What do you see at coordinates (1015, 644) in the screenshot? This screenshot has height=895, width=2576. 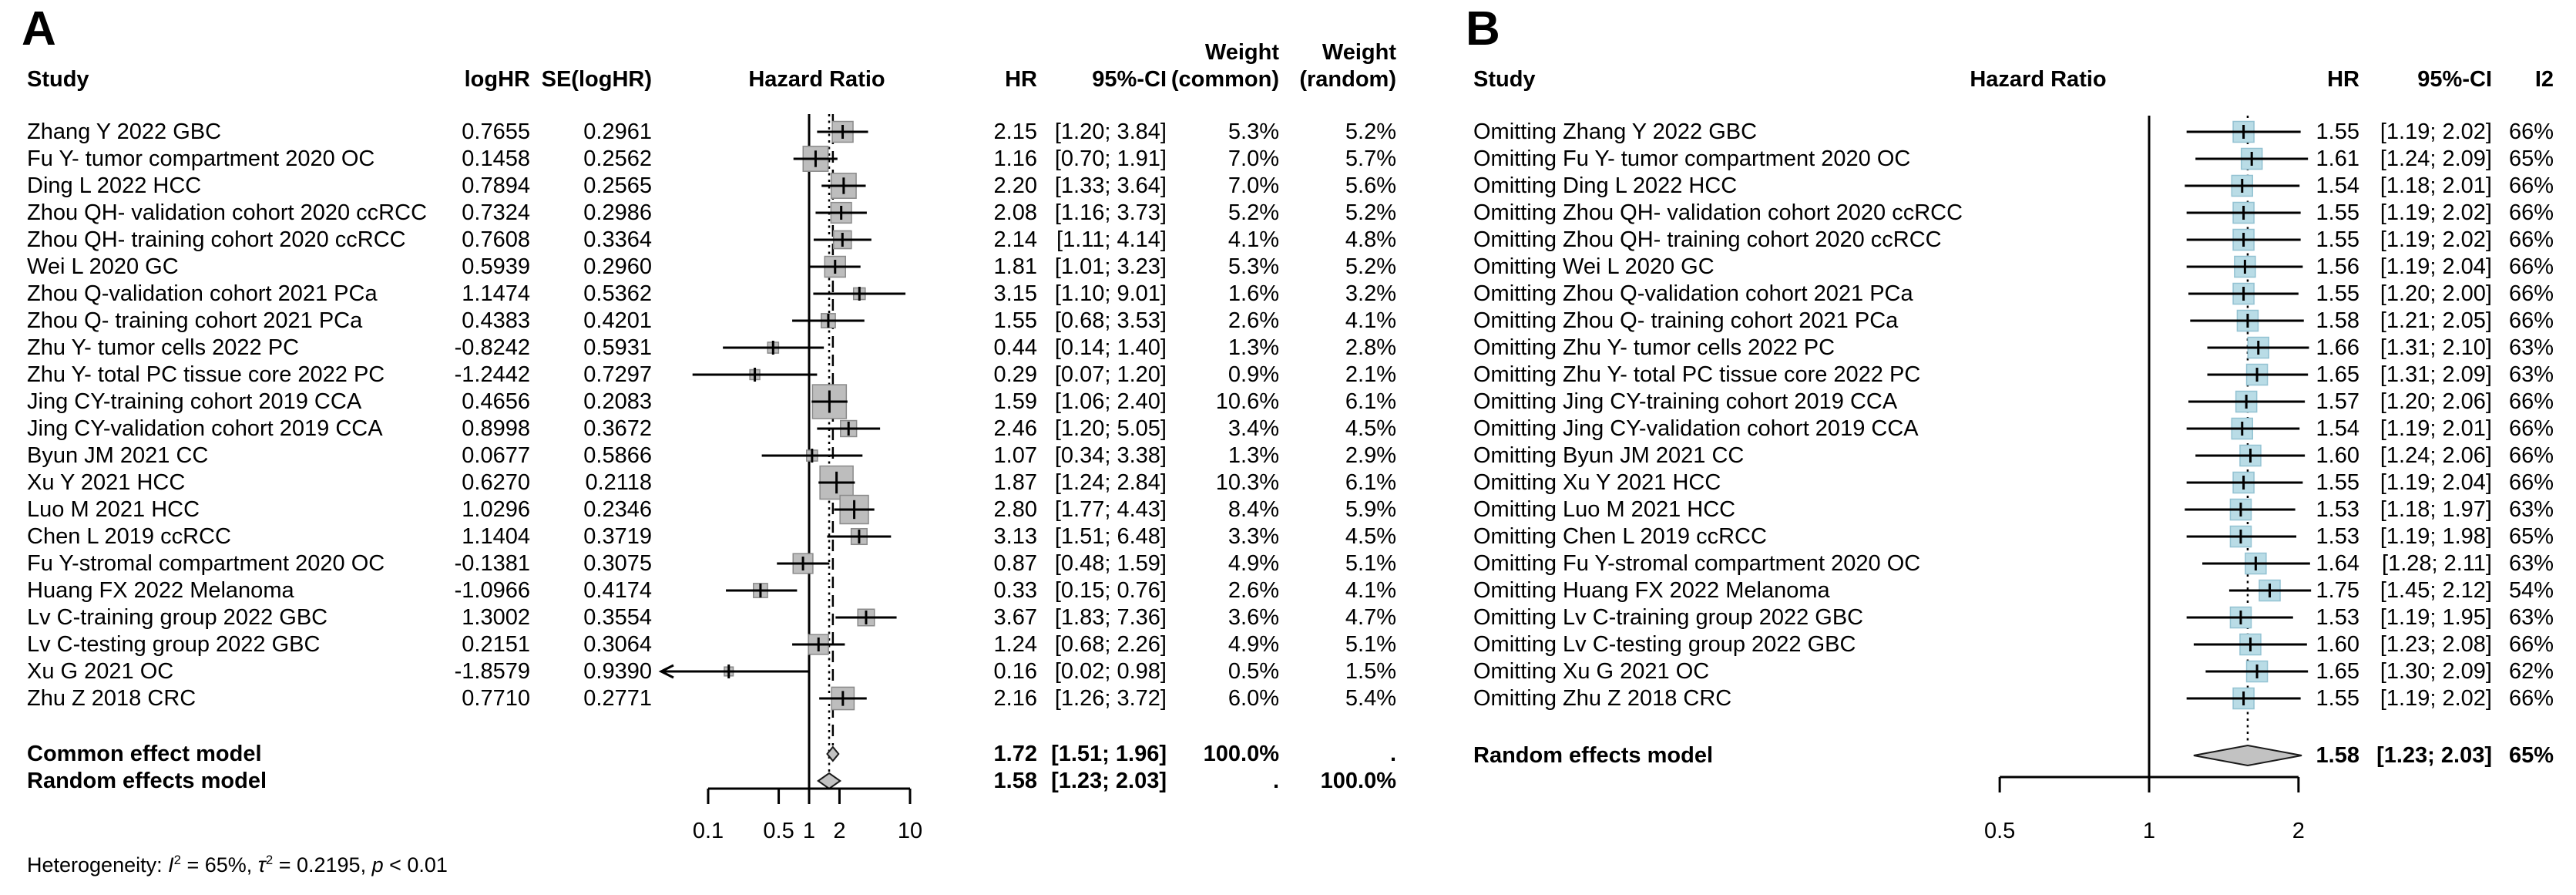 I see `hr-value: 1.24` at bounding box center [1015, 644].